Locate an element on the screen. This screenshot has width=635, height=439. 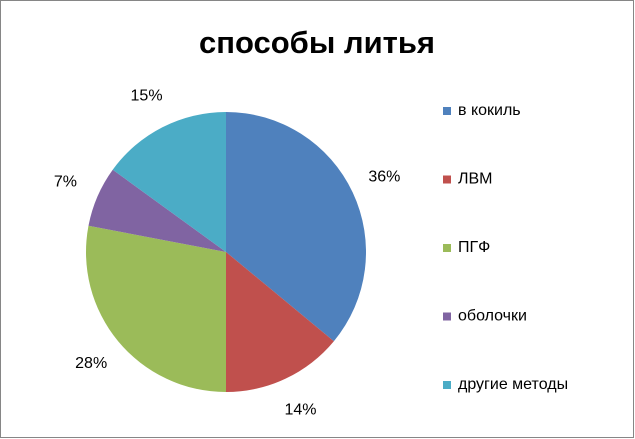
data-label: 7% is located at coordinates (65, 182).